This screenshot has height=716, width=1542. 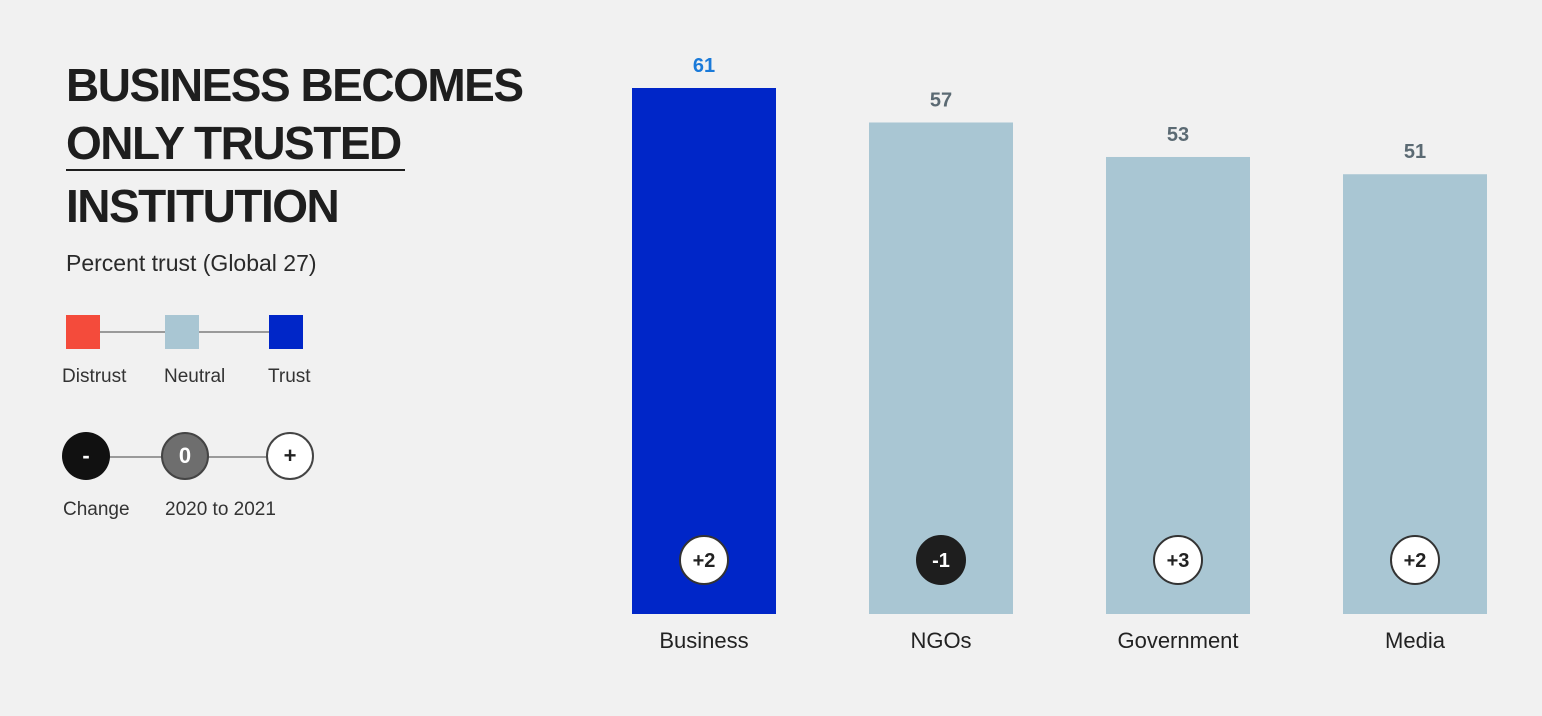 What do you see at coordinates (704, 351) in the screenshot?
I see `bar-business` at bounding box center [704, 351].